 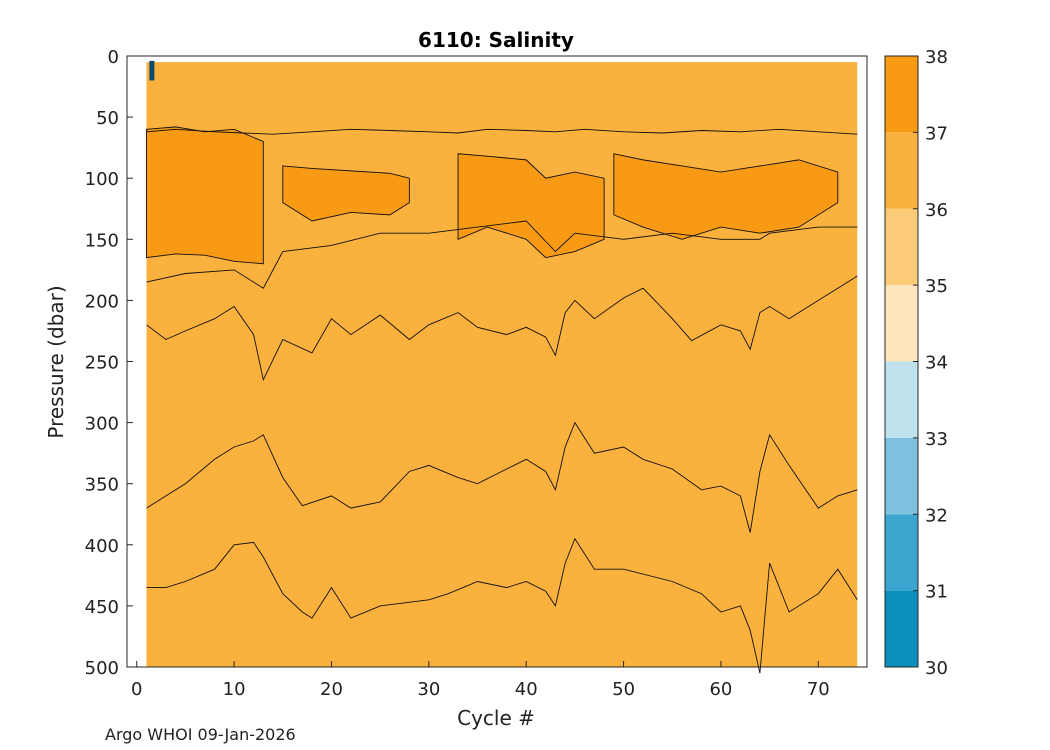 What do you see at coordinates (480, 680) in the screenshot?
I see `x-axis: 0 10 20 30 40 50 60 70` at bounding box center [480, 680].